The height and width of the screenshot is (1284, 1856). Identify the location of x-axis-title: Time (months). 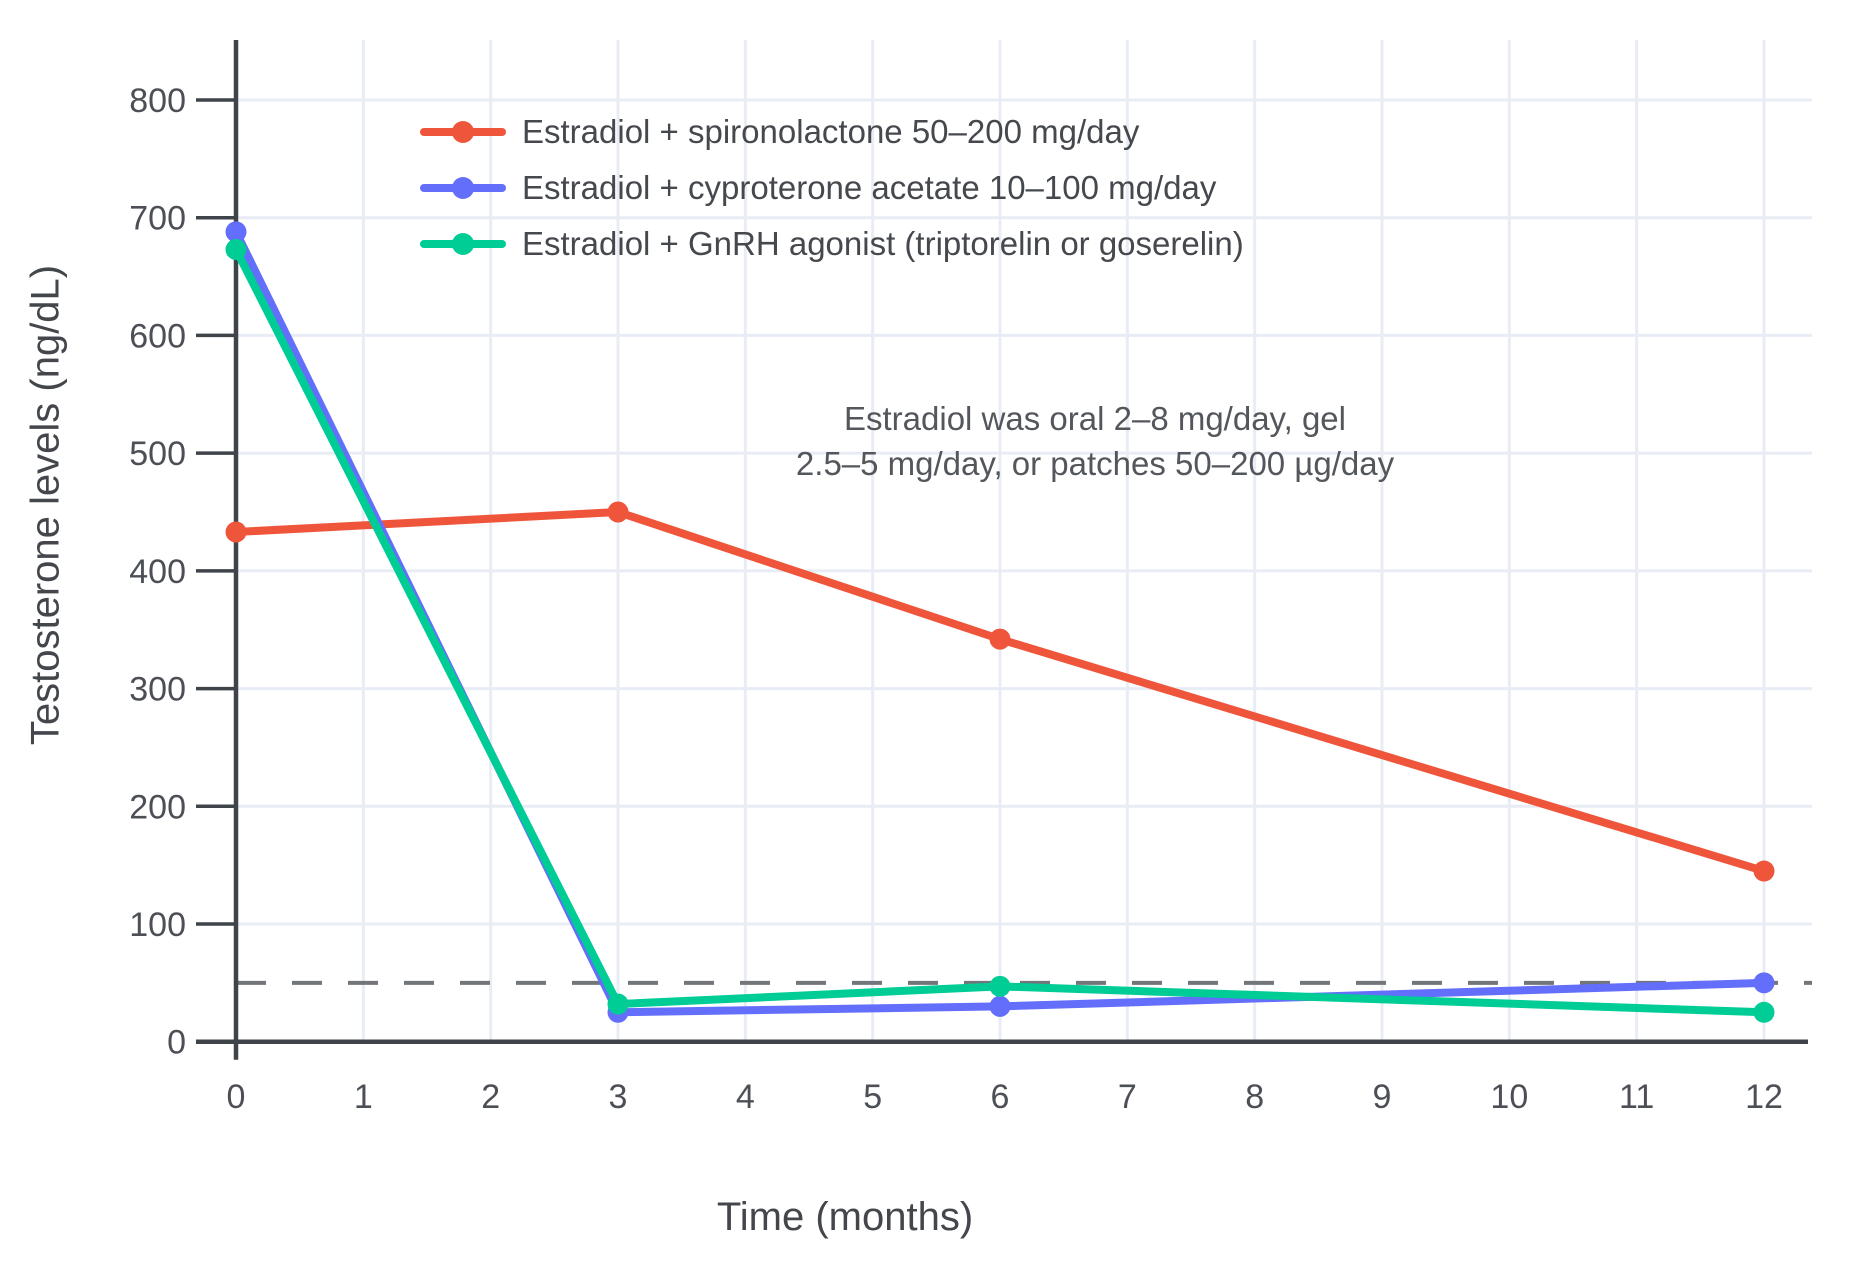
(845, 1217).